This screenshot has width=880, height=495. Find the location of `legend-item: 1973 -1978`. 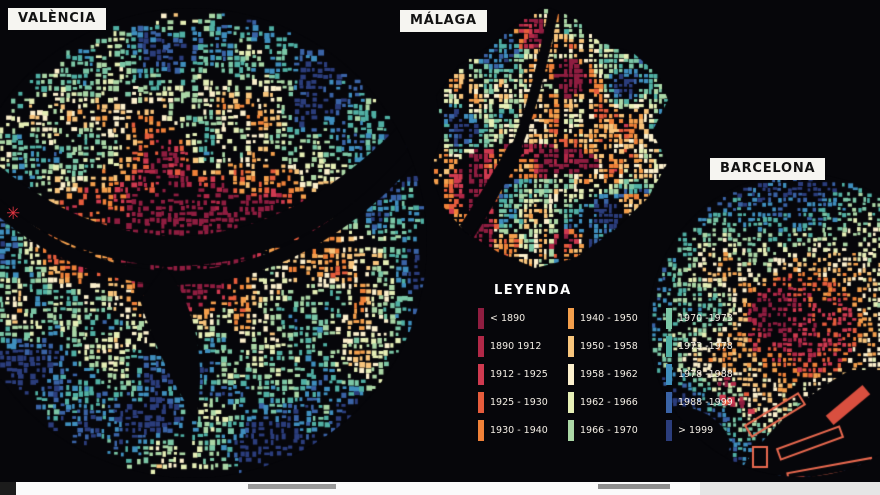

legend-item: 1973 -1978 is located at coordinates (708, 346).